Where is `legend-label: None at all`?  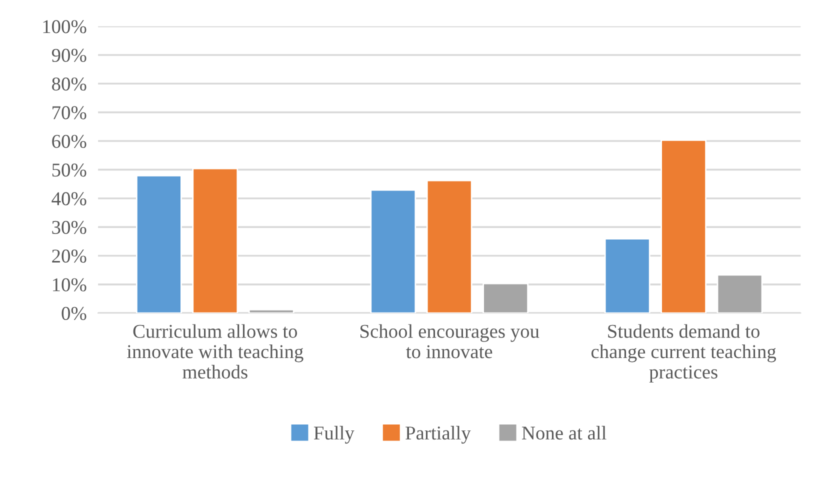
legend-label: None at all is located at coordinates (564, 433).